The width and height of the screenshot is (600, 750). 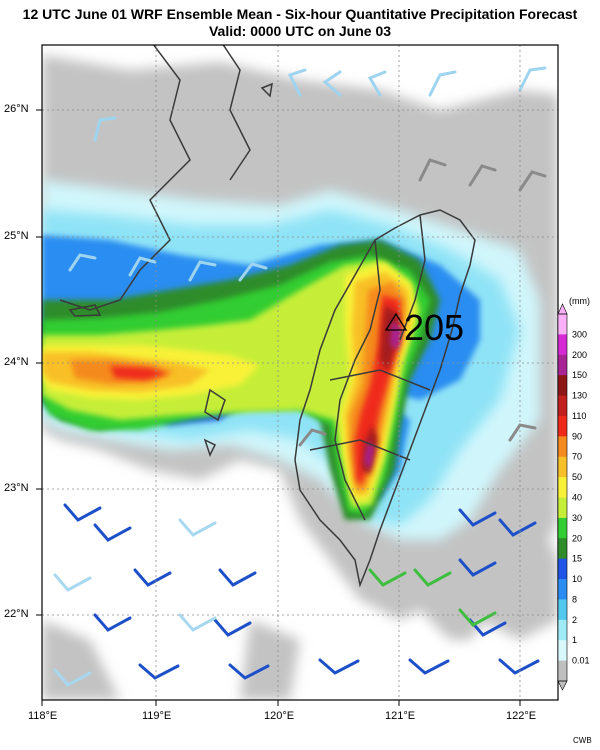 What do you see at coordinates (521, 716) in the screenshot?
I see `lon-label-122: 122°E` at bounding box center [521, 716].